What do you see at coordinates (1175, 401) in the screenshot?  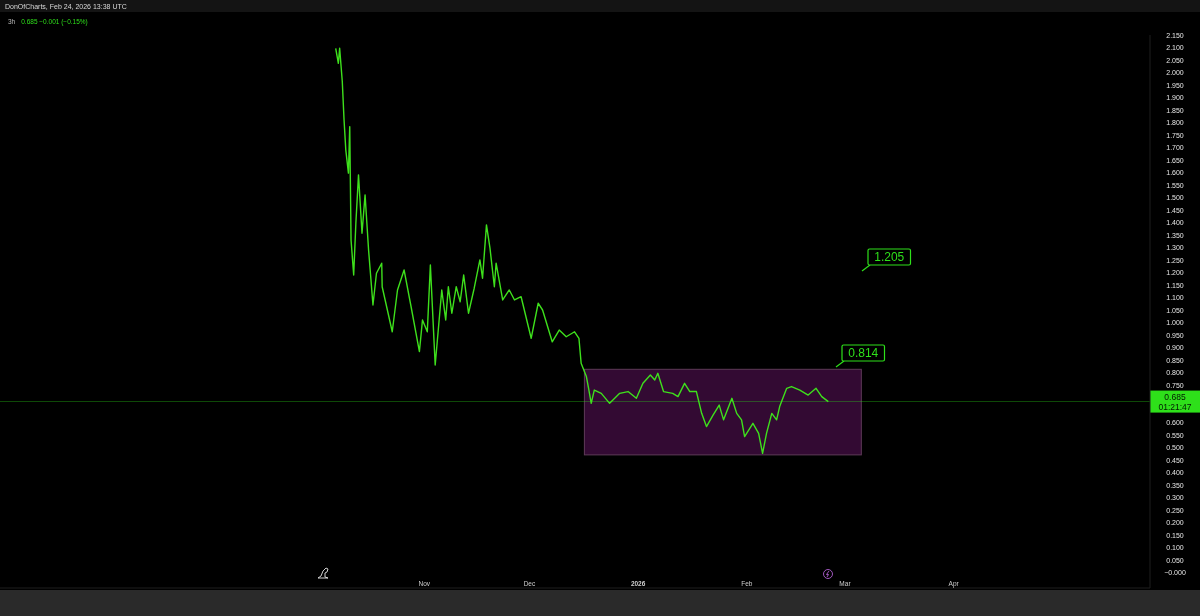 I see `ref-line-label: 0.685 01:21:47` at bounding box center [1175, 401].